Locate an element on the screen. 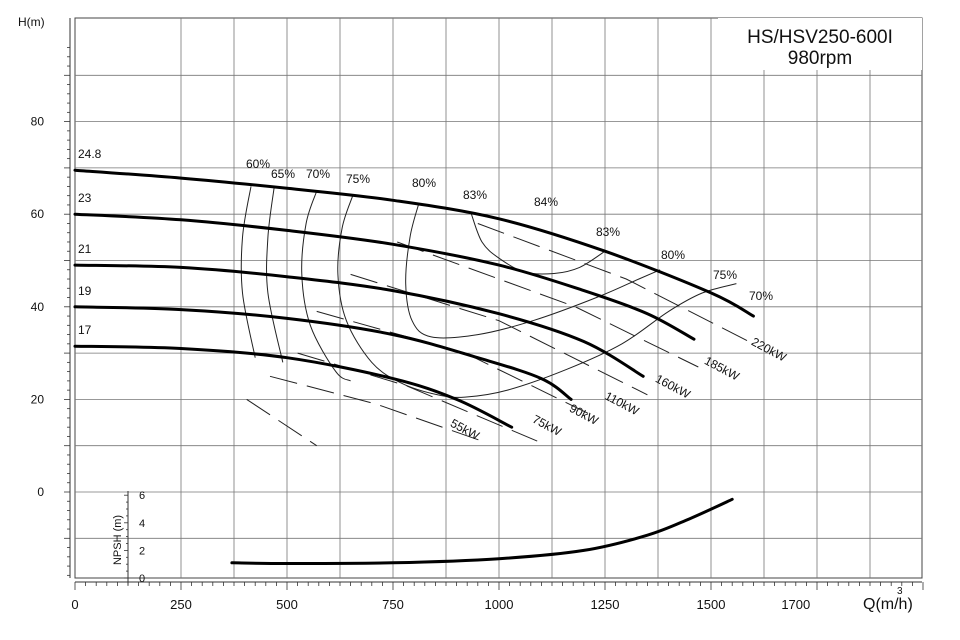  power-label: 90kW is located at coordinates (584, 414).